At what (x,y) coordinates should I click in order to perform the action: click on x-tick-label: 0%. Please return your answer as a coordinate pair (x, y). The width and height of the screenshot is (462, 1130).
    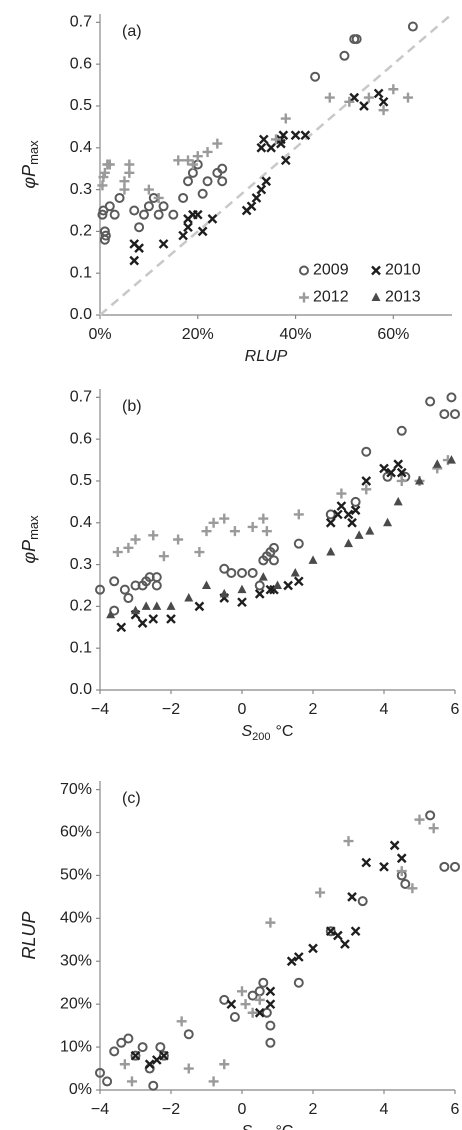
    Looking at the image, I should click on (99, 334).